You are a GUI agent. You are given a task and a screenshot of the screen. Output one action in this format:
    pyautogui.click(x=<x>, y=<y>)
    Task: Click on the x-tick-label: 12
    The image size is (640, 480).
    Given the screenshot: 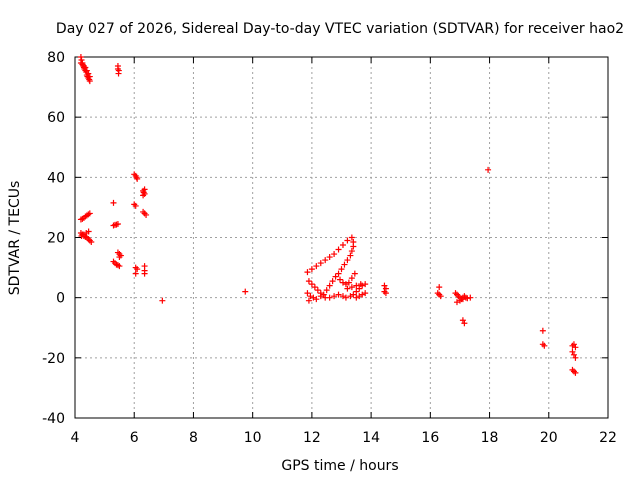 What is the action you would take?
    pyautogui.click(x=312, y=438)
    